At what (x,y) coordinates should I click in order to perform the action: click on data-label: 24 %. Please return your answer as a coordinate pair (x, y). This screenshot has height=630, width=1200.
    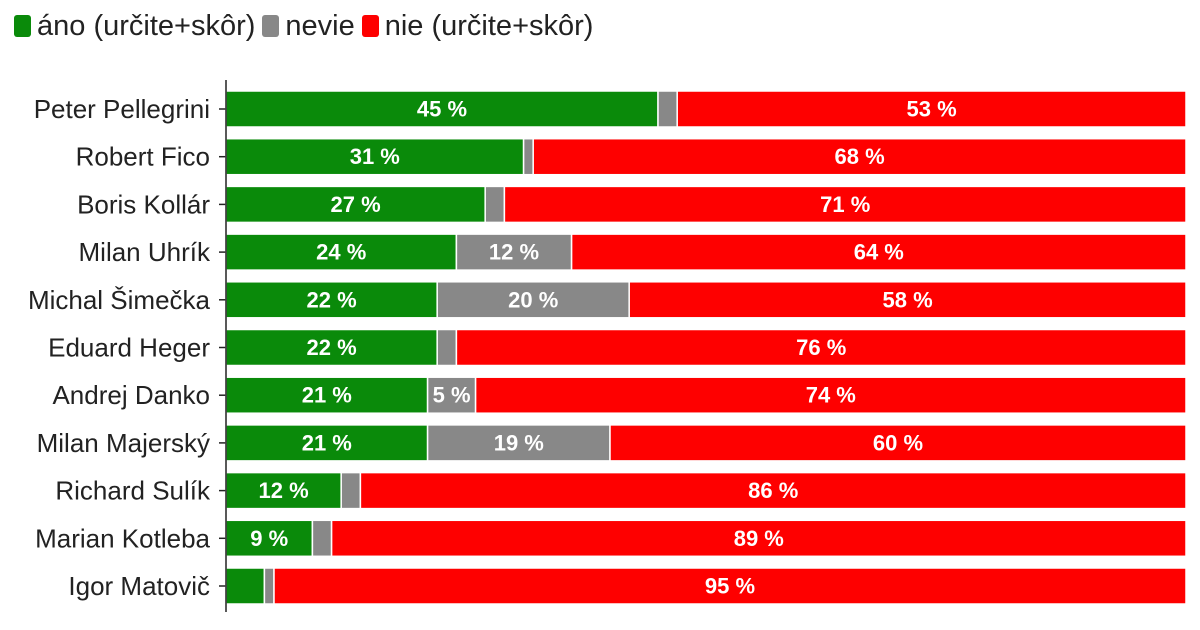
    Looking at the image, I should click on (341, 252).